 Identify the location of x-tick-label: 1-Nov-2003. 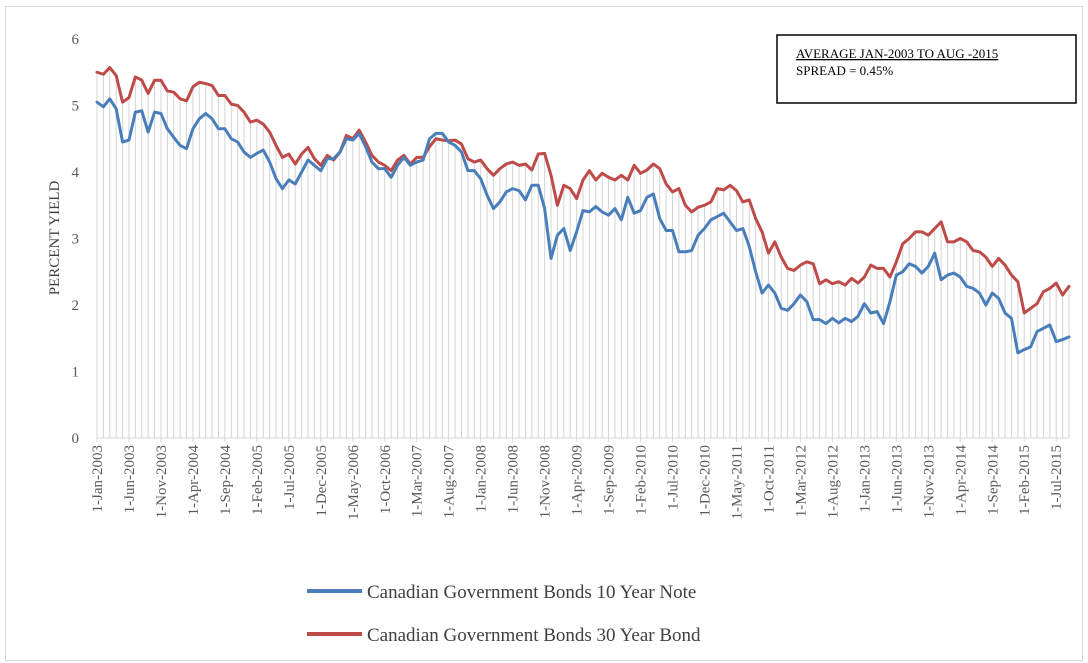
(162, 481).